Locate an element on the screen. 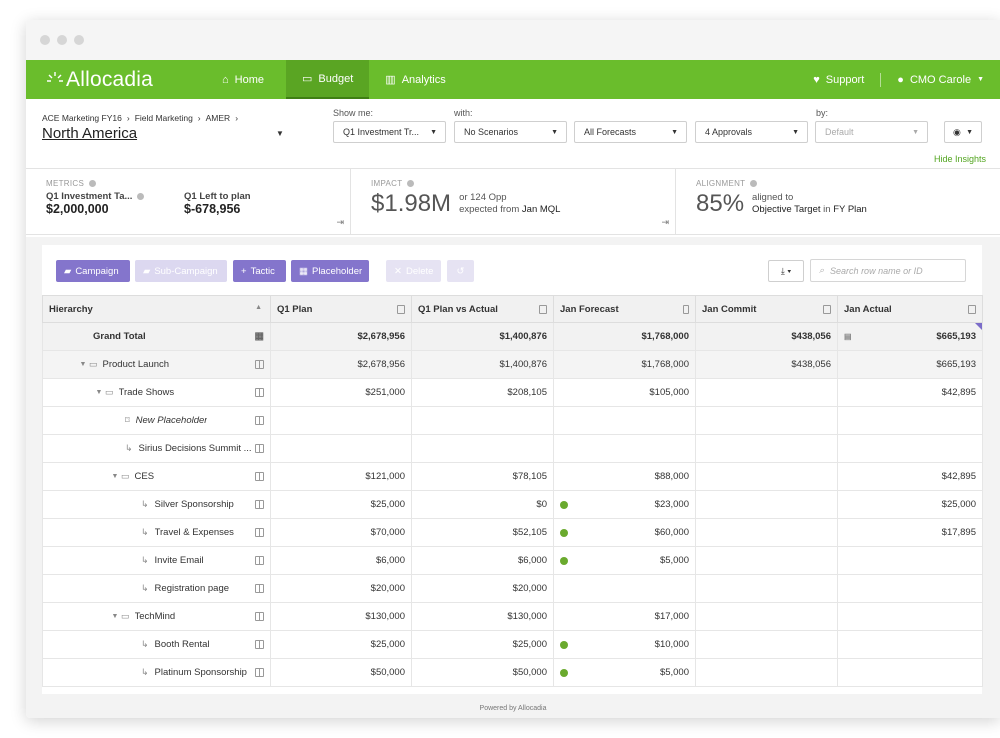 The width and height of the screenshot is (1000, 738). col-header-jan-actual: Jan Actual is located at coordinates (910, 309).